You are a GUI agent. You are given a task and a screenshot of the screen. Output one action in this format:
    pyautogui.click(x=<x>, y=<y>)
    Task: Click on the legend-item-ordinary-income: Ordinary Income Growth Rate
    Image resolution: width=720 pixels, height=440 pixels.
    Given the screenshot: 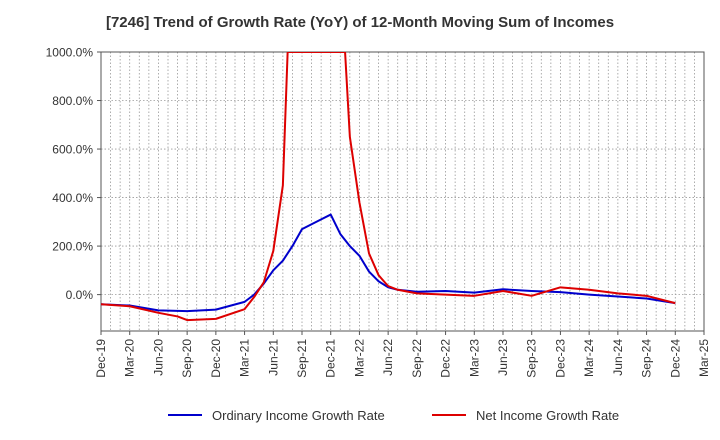 What is the action you would take?
    pyautogui.click(x=276, y=415)
    